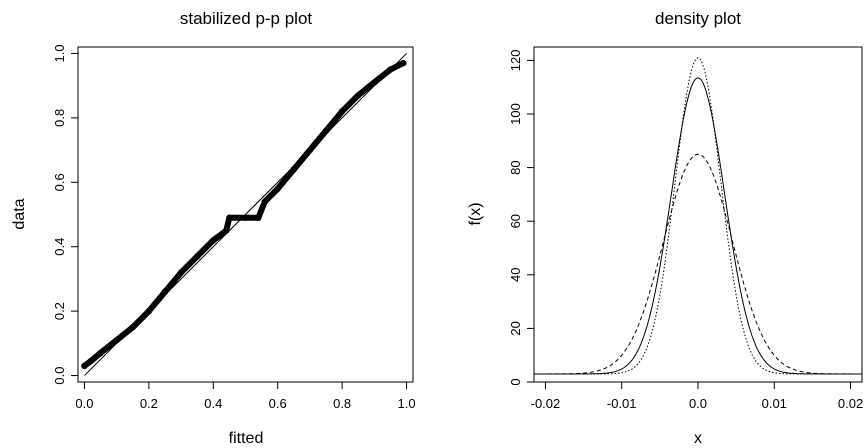 This screenshot has height=448, width=866. Describe the element at coordinates (246, 18) in the screenshot. I see `pp-plot-title: stabilized p-p plot` at that location.